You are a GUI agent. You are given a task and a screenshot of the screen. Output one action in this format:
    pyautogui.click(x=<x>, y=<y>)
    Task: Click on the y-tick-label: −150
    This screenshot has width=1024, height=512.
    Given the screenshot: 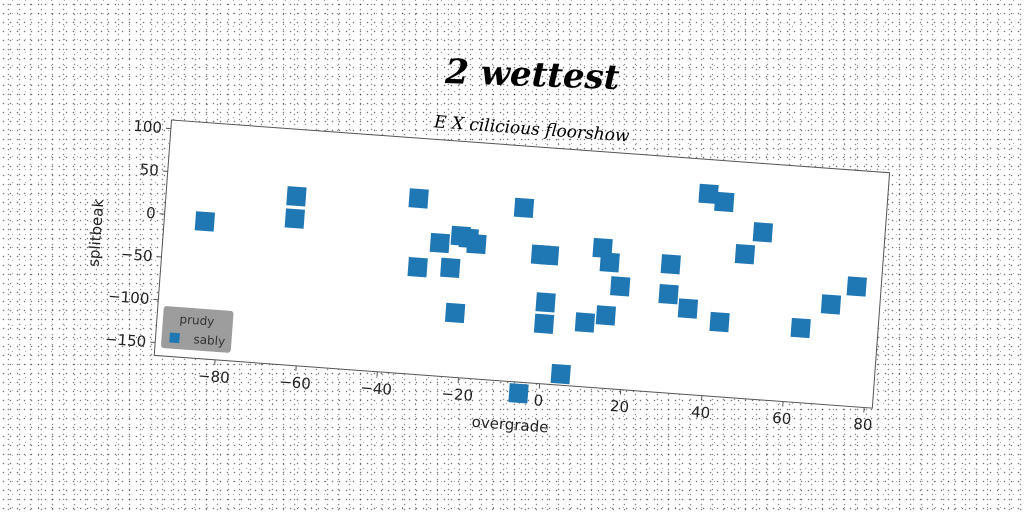 What is the action you would take?
    pyautogui.click(x=125, y=340)
    